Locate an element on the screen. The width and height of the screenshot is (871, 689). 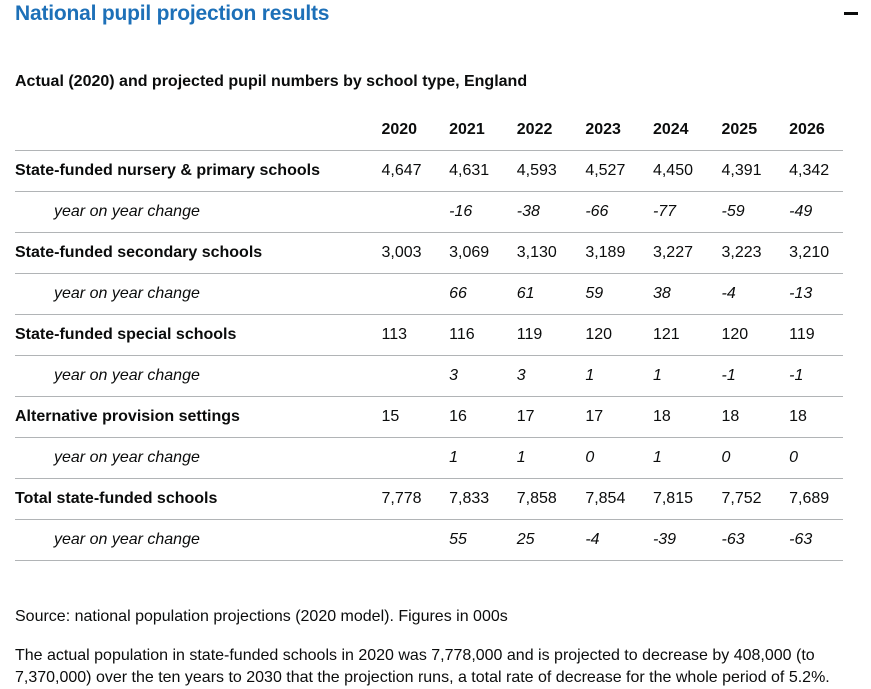
value-cell: 7,752 is located at coordinates (755, 499).